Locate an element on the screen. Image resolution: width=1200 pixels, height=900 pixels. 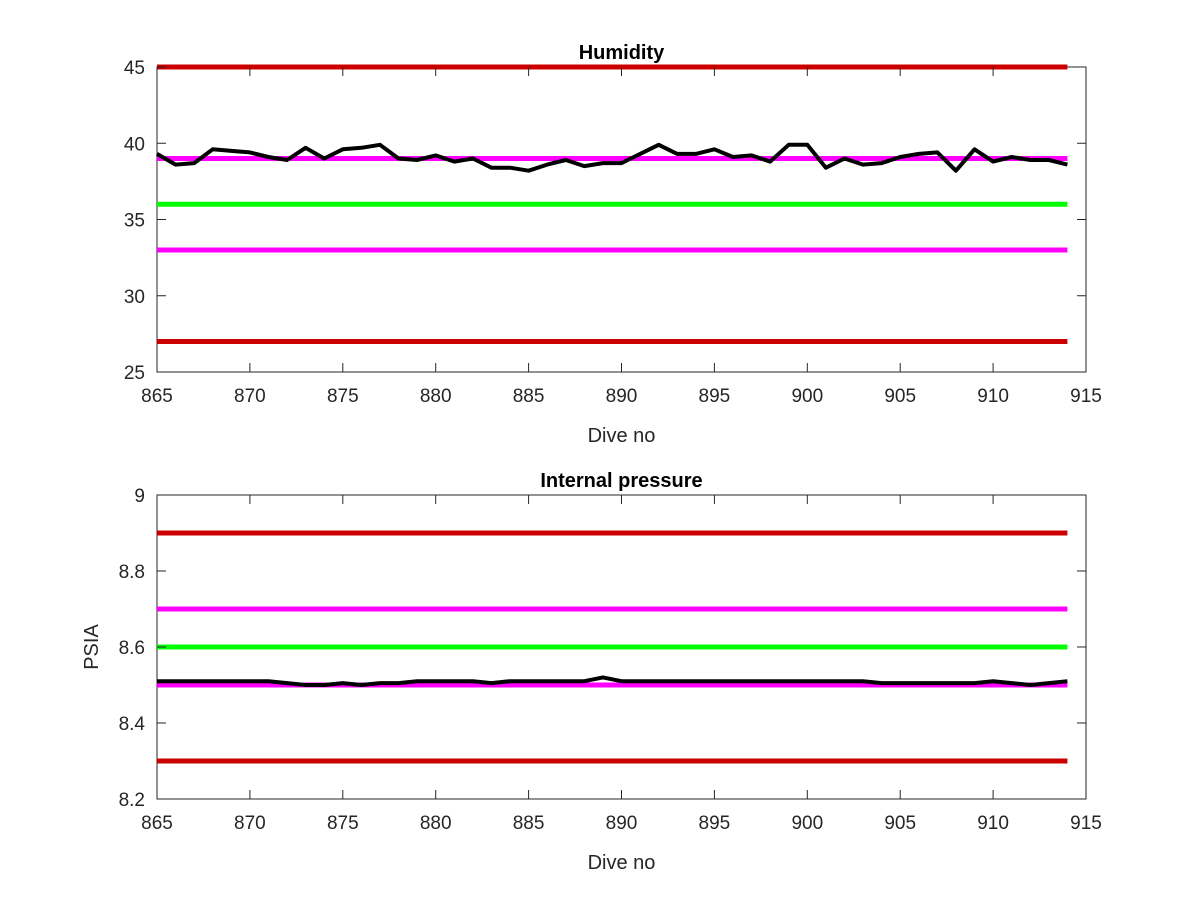
y-tick-label: 25 is located at coordinates (134, 373).